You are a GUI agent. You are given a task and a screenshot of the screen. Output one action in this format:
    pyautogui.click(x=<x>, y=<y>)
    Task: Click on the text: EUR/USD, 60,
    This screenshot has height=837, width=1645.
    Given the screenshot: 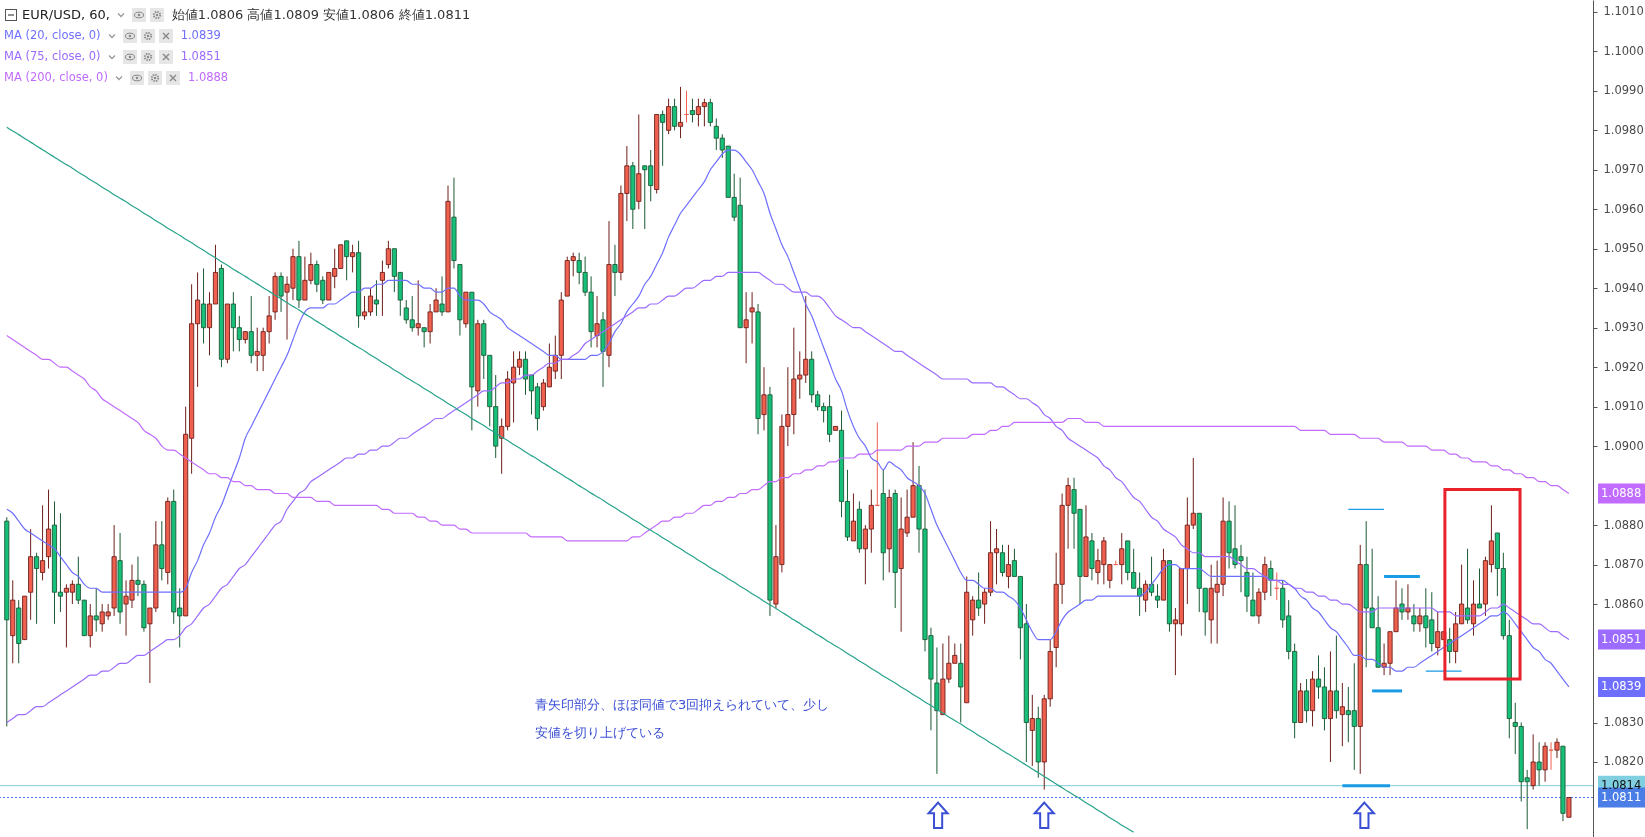 What is the action you would take?
    pyautogui.click(x=66, y=15)
    